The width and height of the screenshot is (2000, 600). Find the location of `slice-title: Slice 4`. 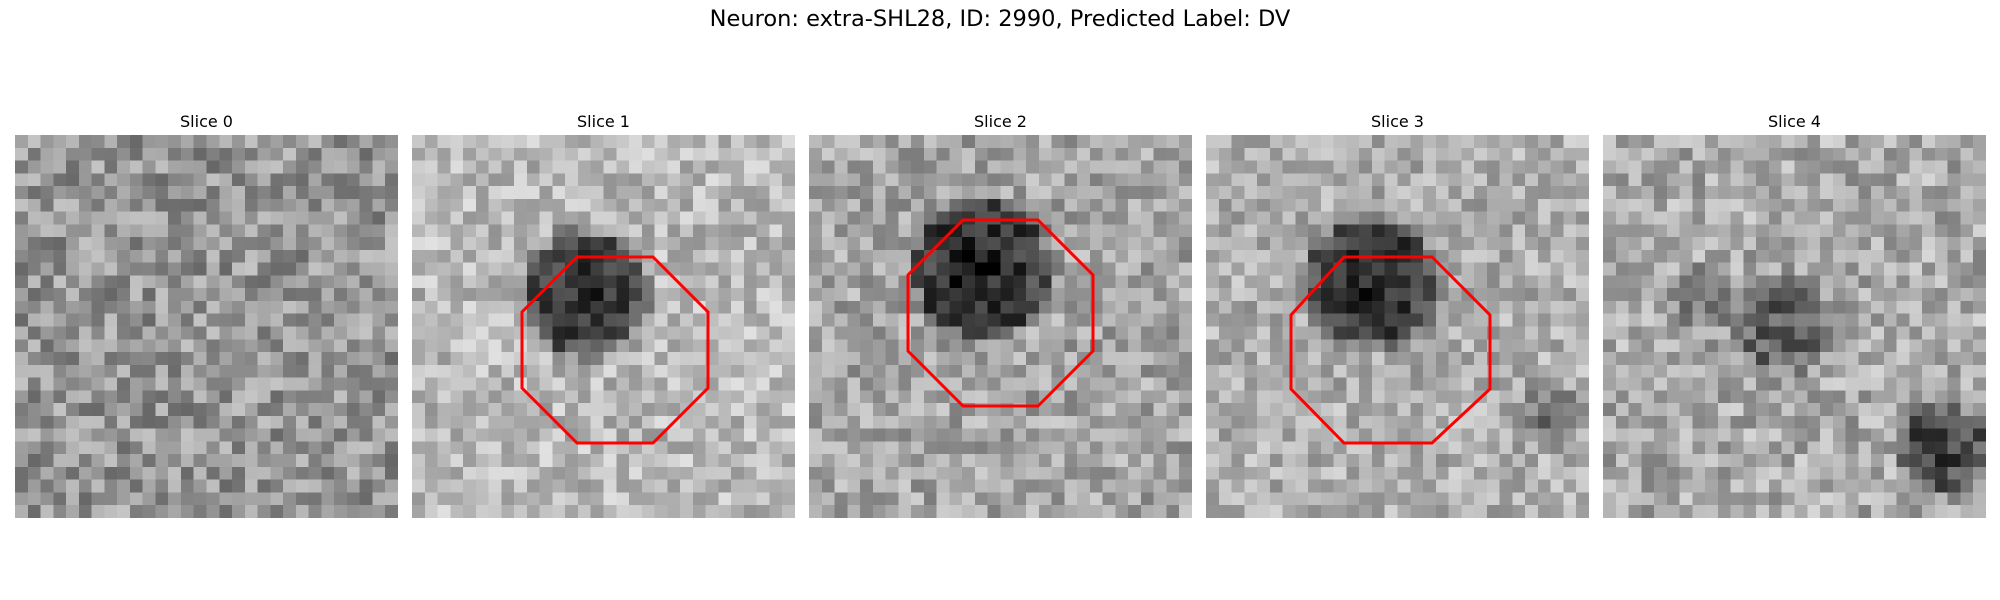

slice-title: Slice 4 is located at coordinates (1794, 121).